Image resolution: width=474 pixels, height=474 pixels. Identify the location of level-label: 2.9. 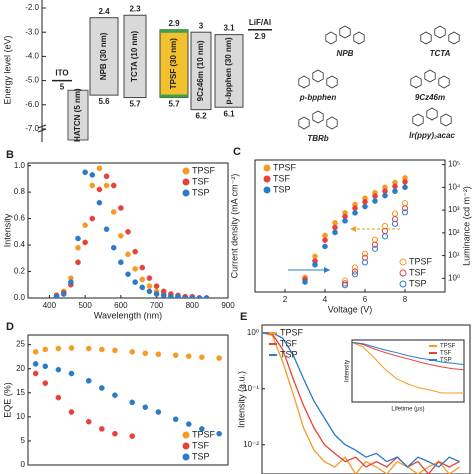
(260, 36).